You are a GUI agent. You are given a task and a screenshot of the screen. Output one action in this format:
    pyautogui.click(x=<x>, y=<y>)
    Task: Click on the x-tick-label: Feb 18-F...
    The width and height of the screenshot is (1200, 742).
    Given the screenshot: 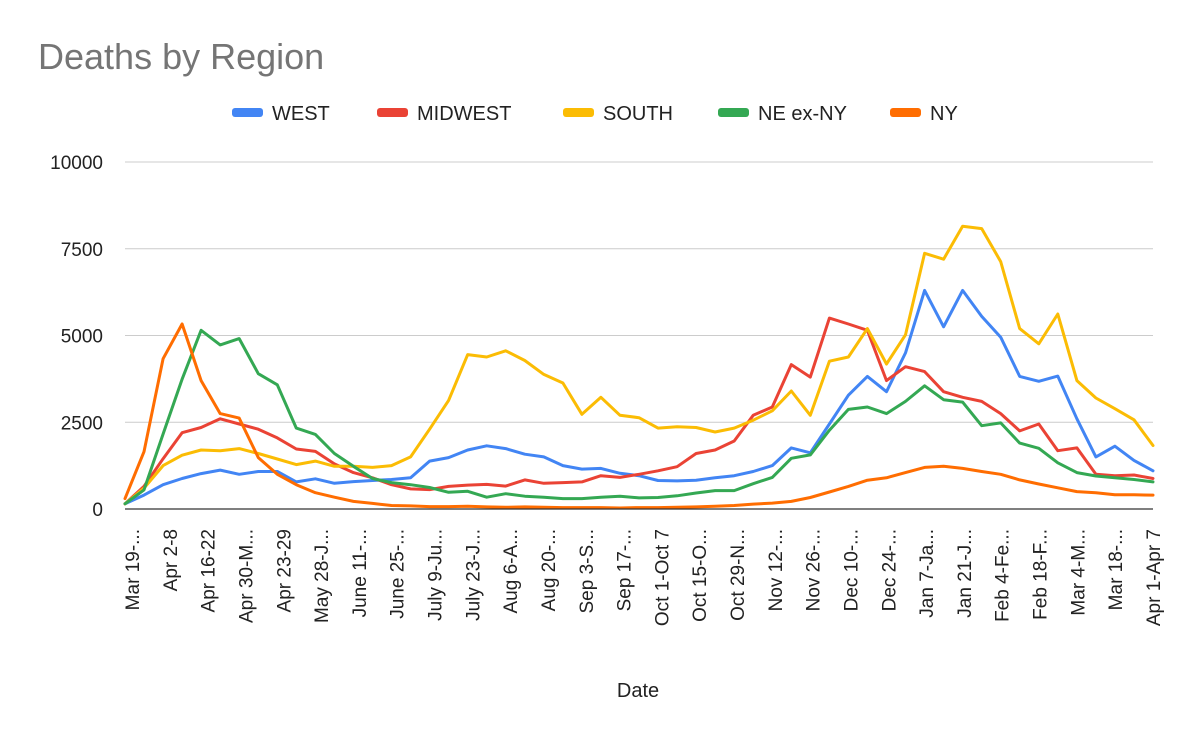 What is the action you would take?
    pyautogui.click(x=1041, y=574)
    